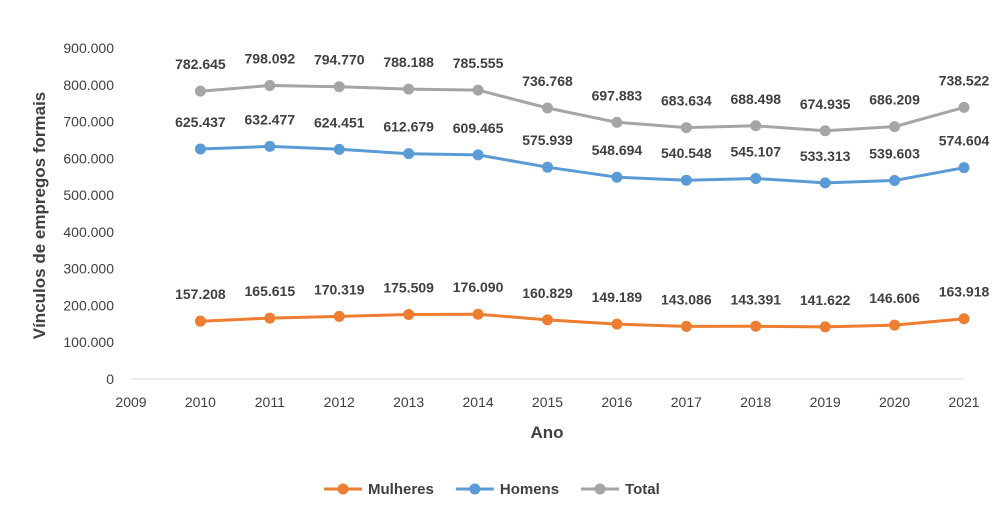  I want to click on x-tick-label: 2016, so click(616, 402).